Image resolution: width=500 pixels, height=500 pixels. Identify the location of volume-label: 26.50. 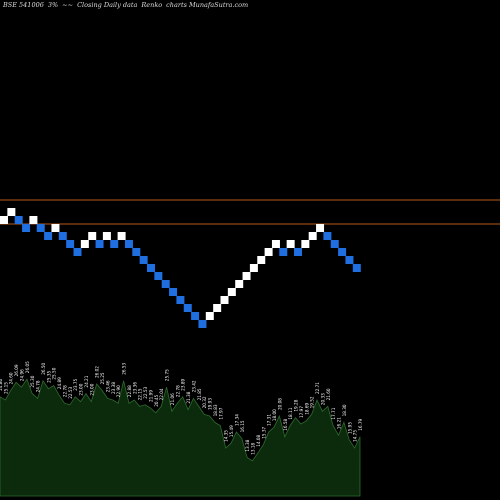
(43, 368).